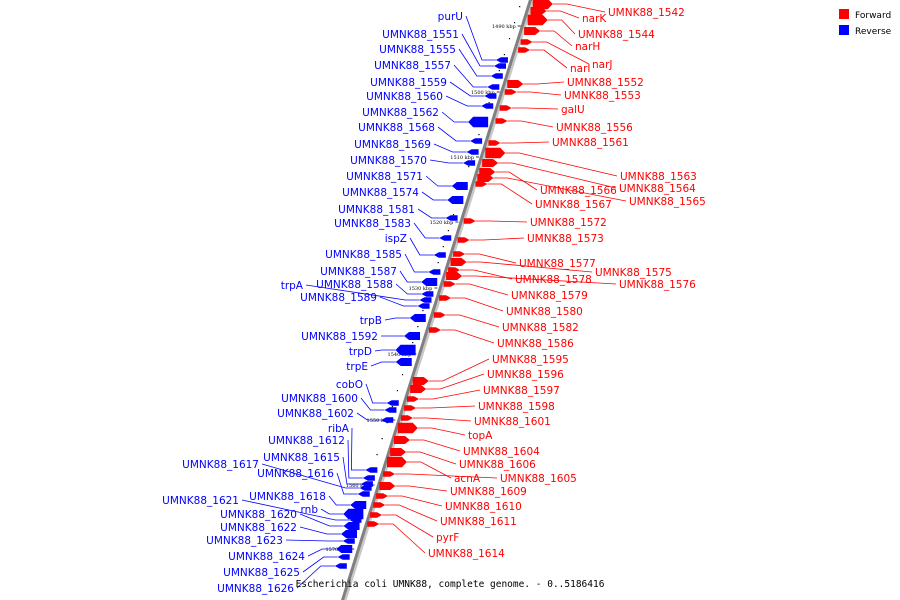  I want to click on gene-label-umnk88-1601: UMNK88_1601, so click(512, 422).